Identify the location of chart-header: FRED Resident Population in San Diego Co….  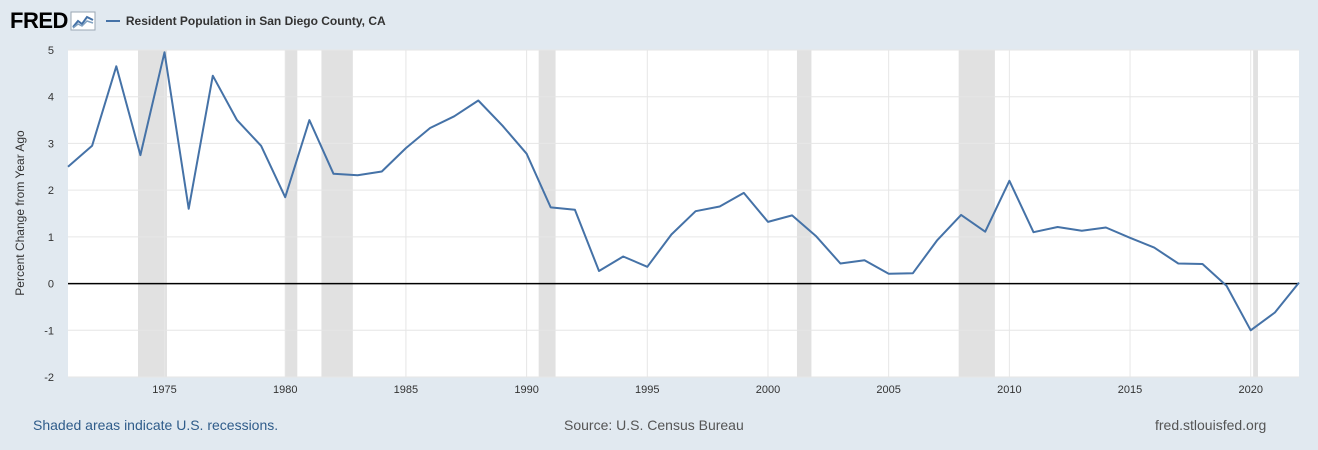
(198, 21).